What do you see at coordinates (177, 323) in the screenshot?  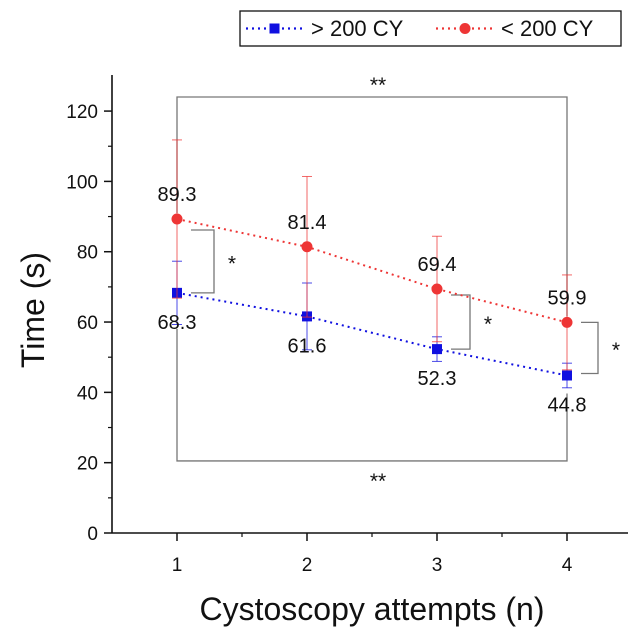 I see `data-label-s1-1: 68.3` at bounding box center [177, 323].